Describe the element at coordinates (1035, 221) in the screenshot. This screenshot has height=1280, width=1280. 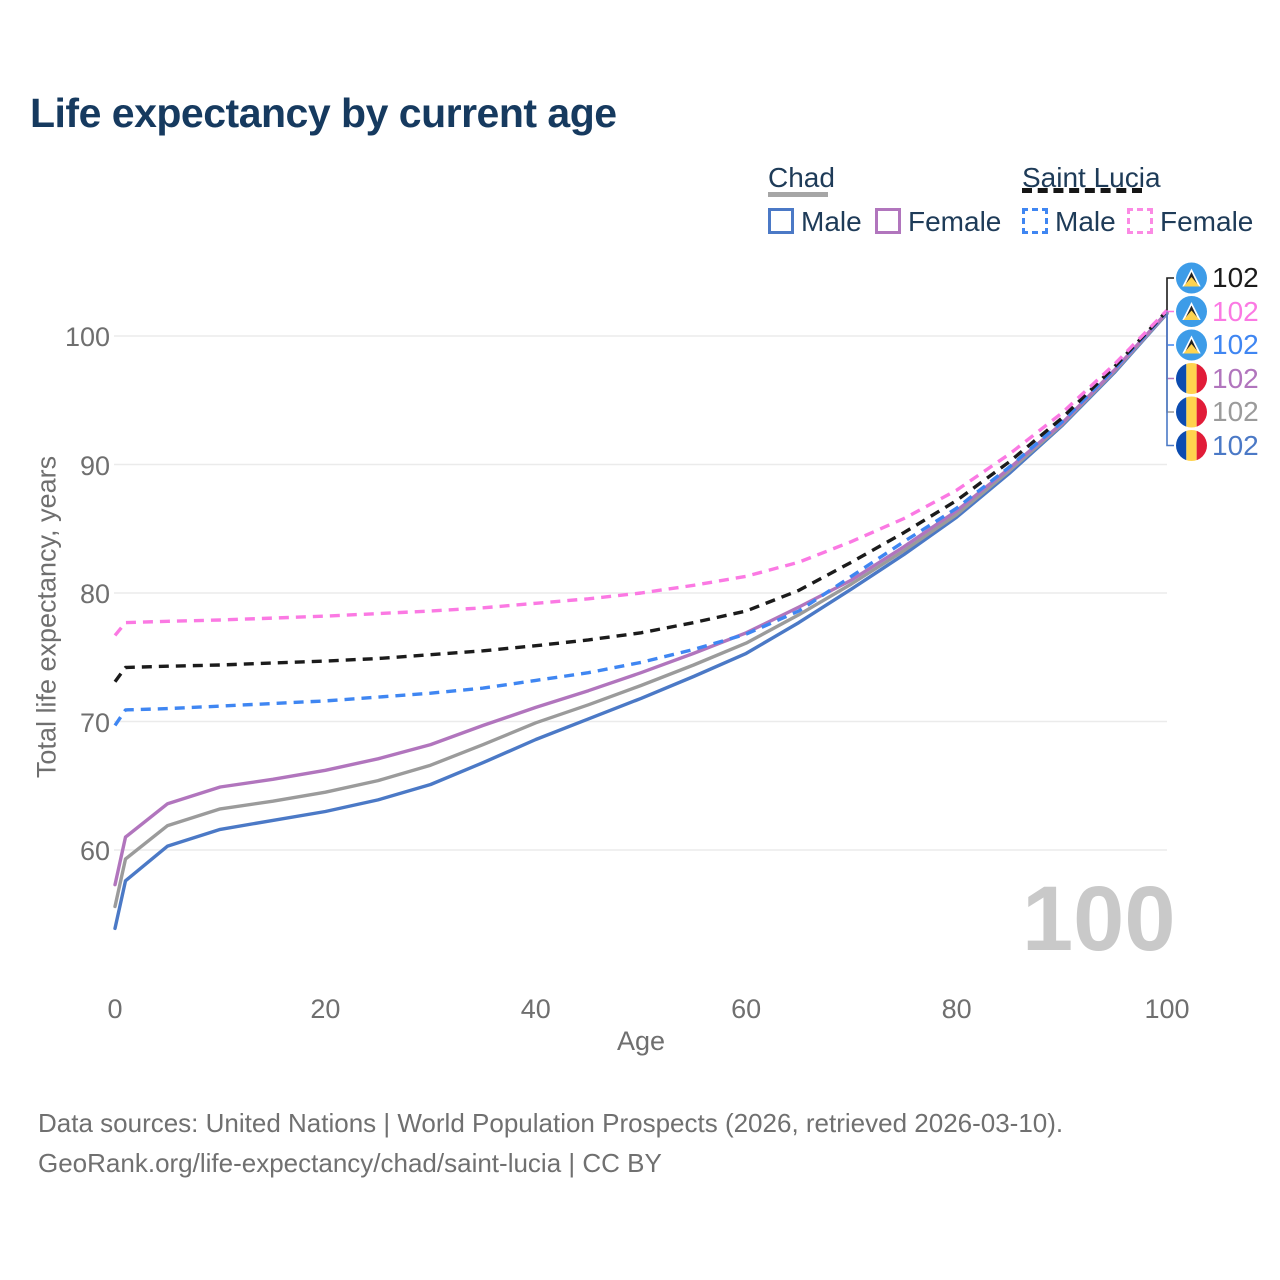
I see `legend-swatch-saint-lucia-male` at that location.